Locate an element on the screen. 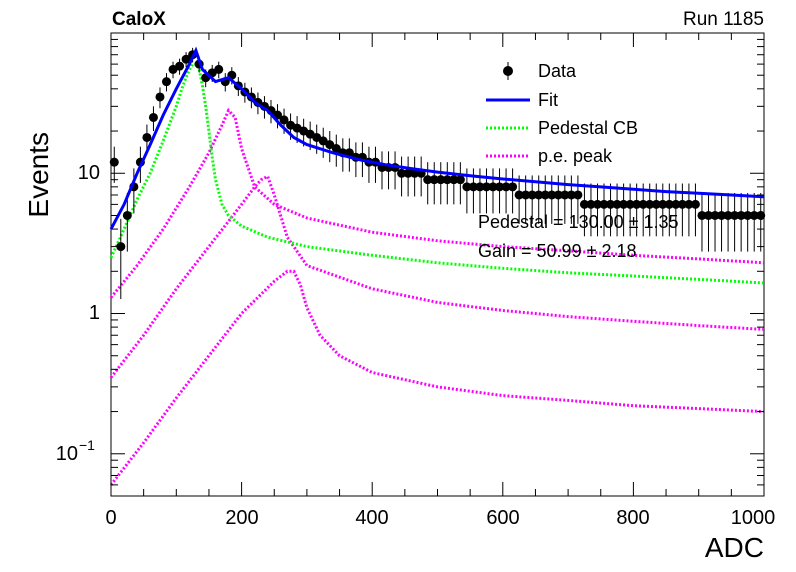 The width and height of the screenshot is (796, 572). legend-entry-pe-peak: p.e. peak is located at coordinates (549, 156).